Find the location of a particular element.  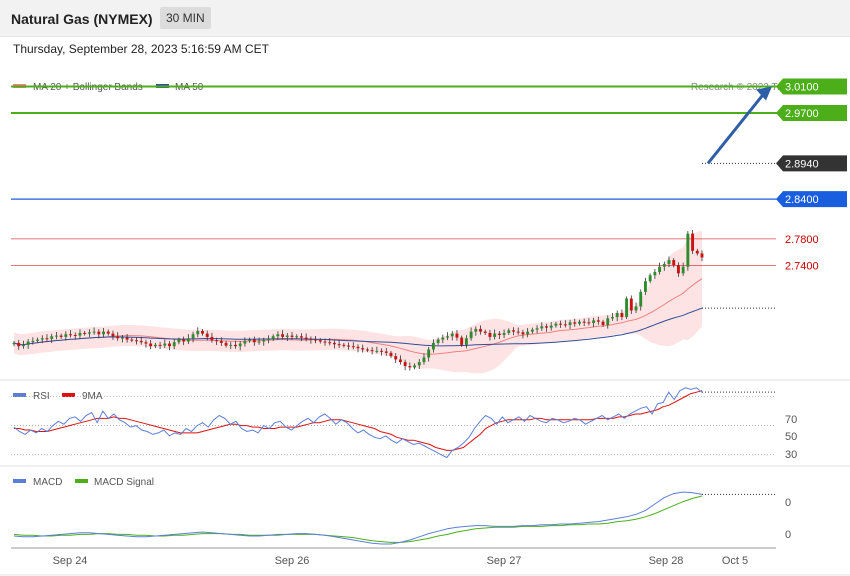

price-level-label-1: 2.9700 is located at coordinates (802, 114).